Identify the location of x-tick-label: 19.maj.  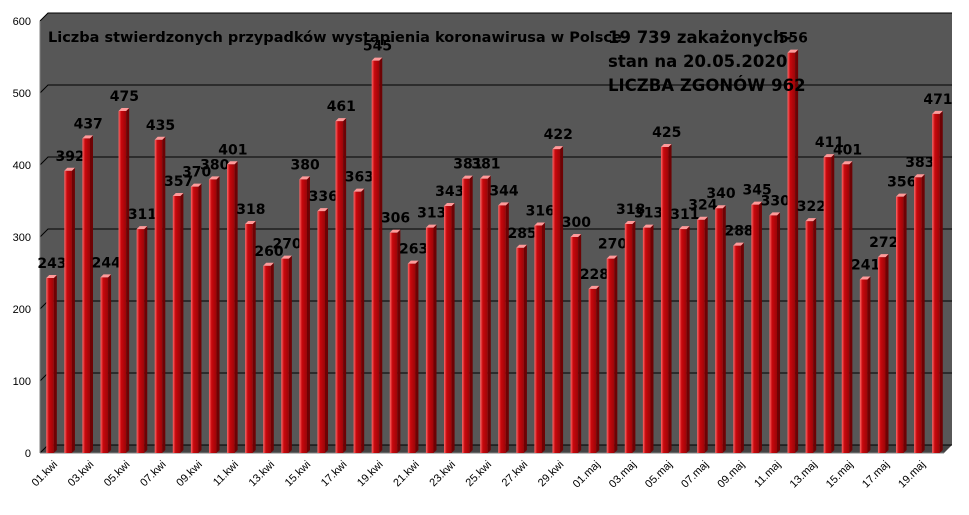
(912, 475).